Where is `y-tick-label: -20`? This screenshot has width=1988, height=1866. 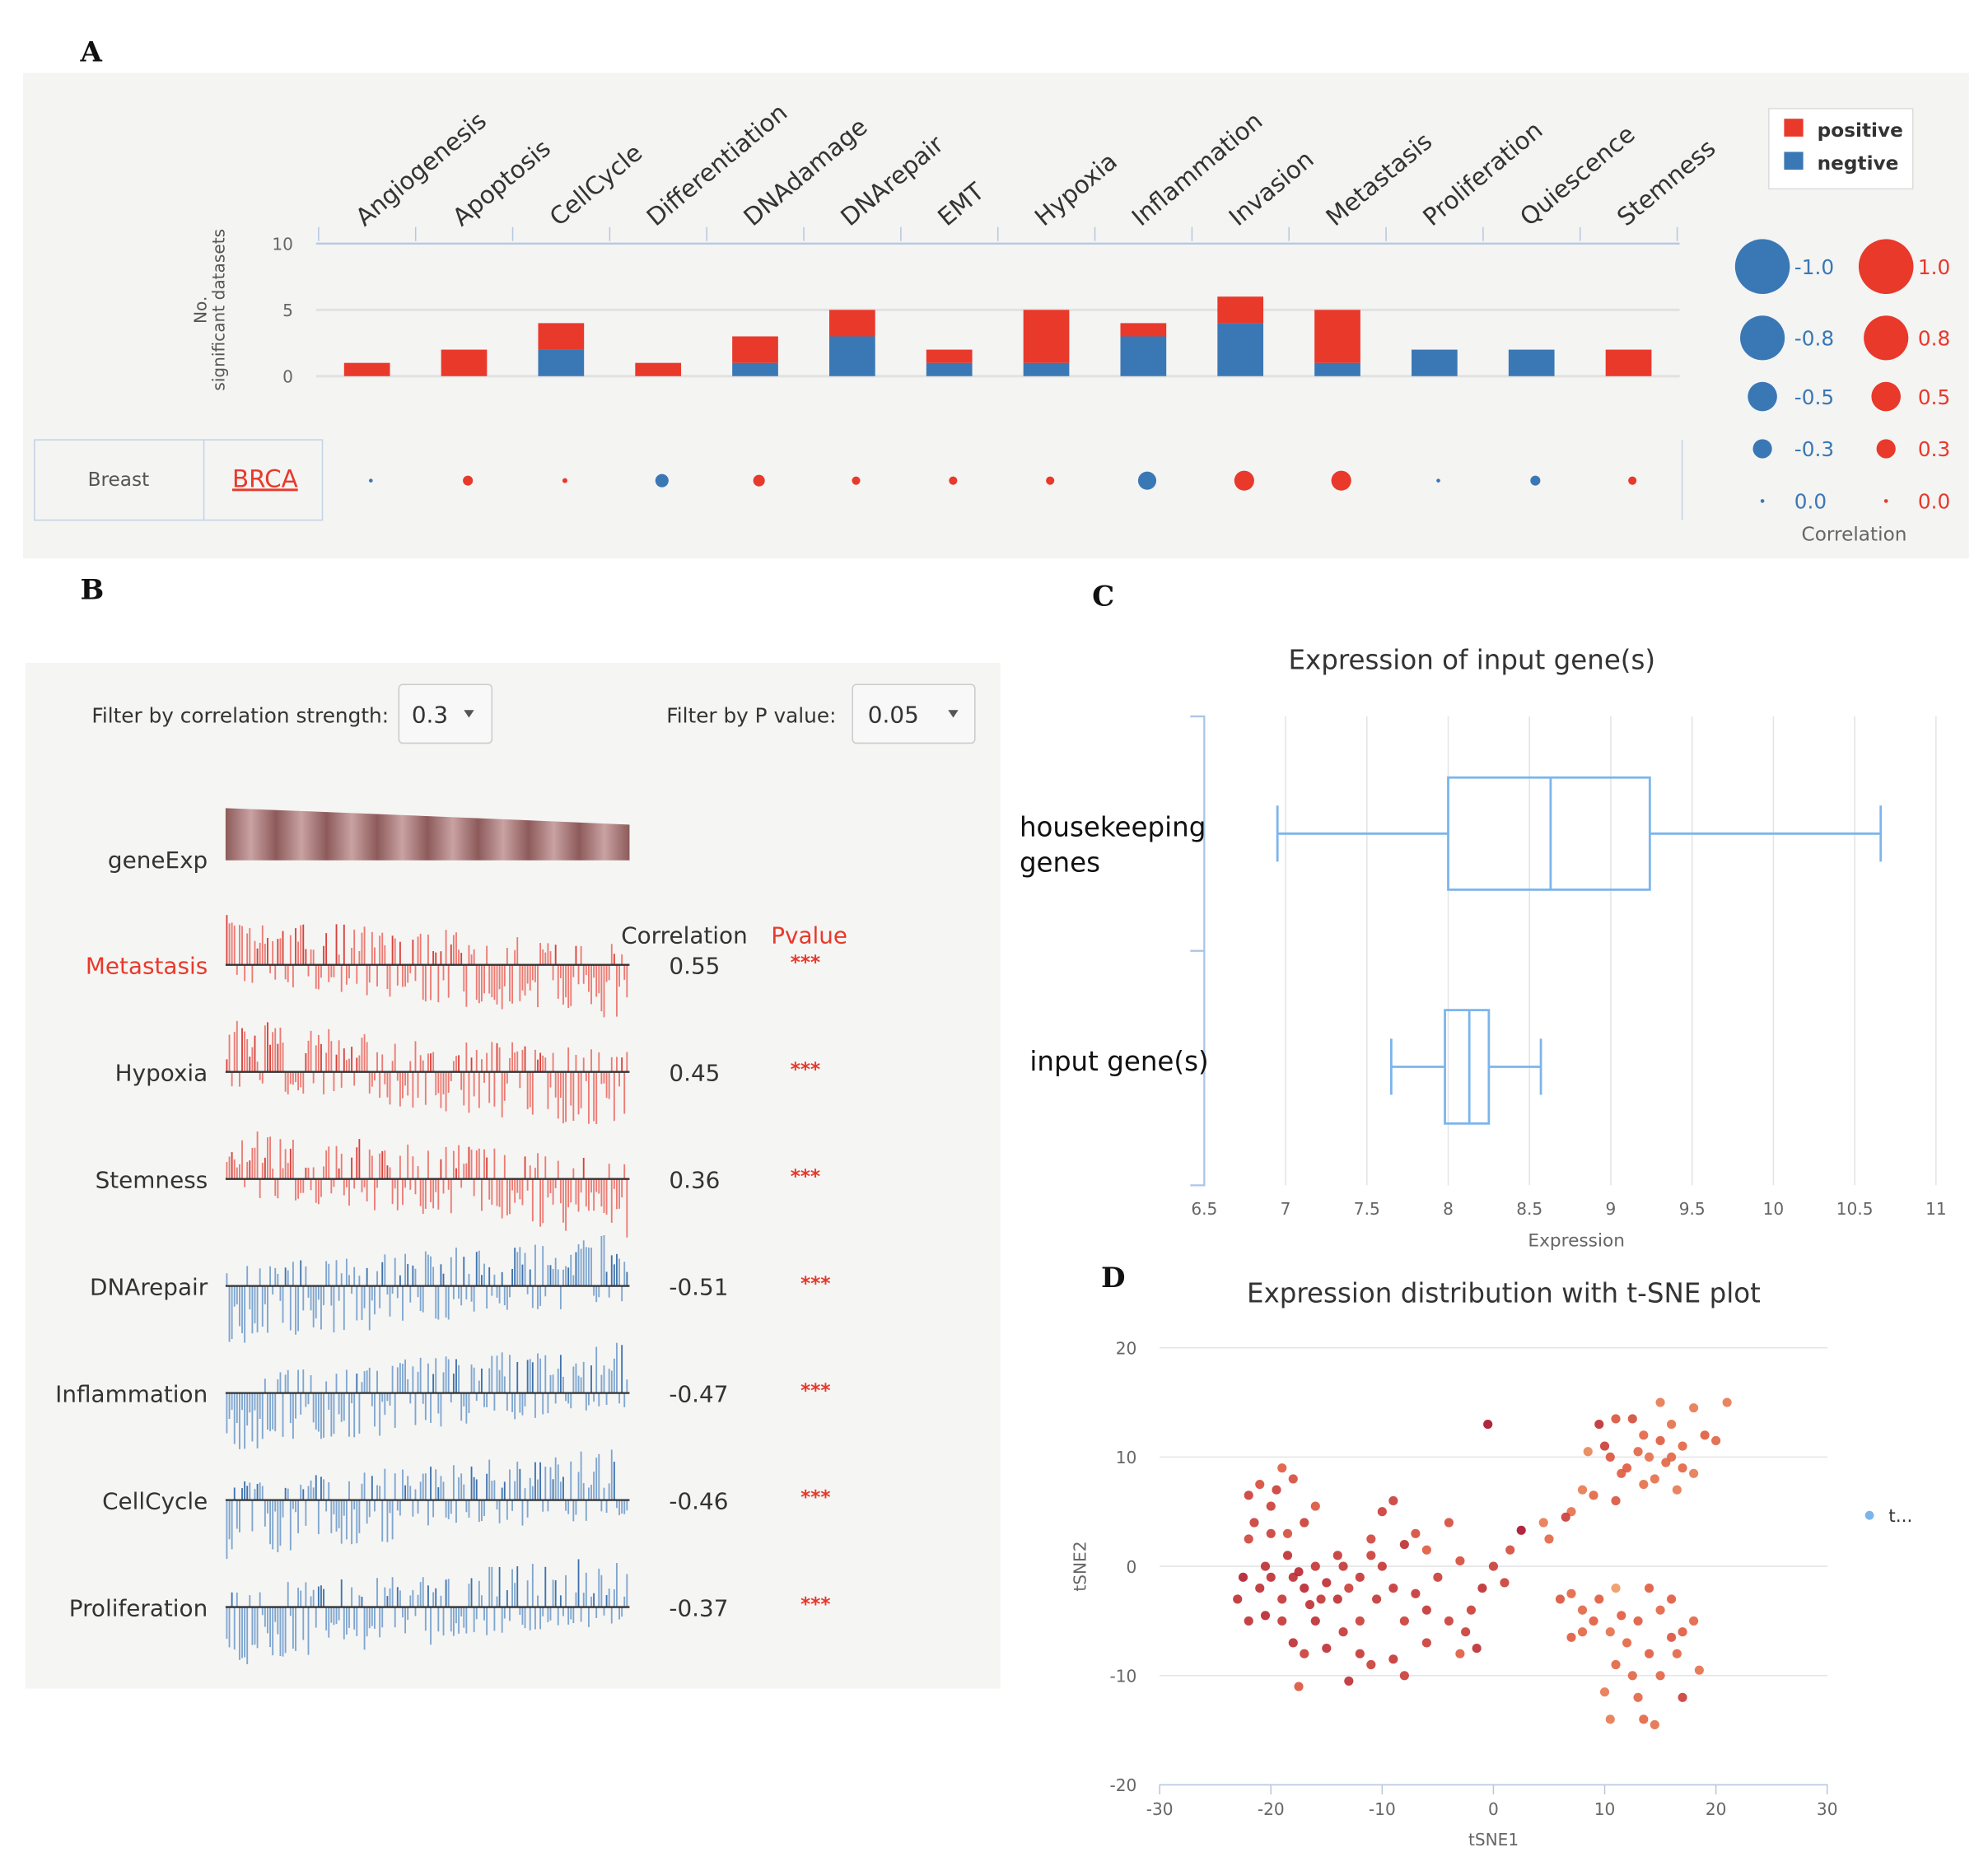 y-tick-label: -20 is located at coordinates (1122, 1785).